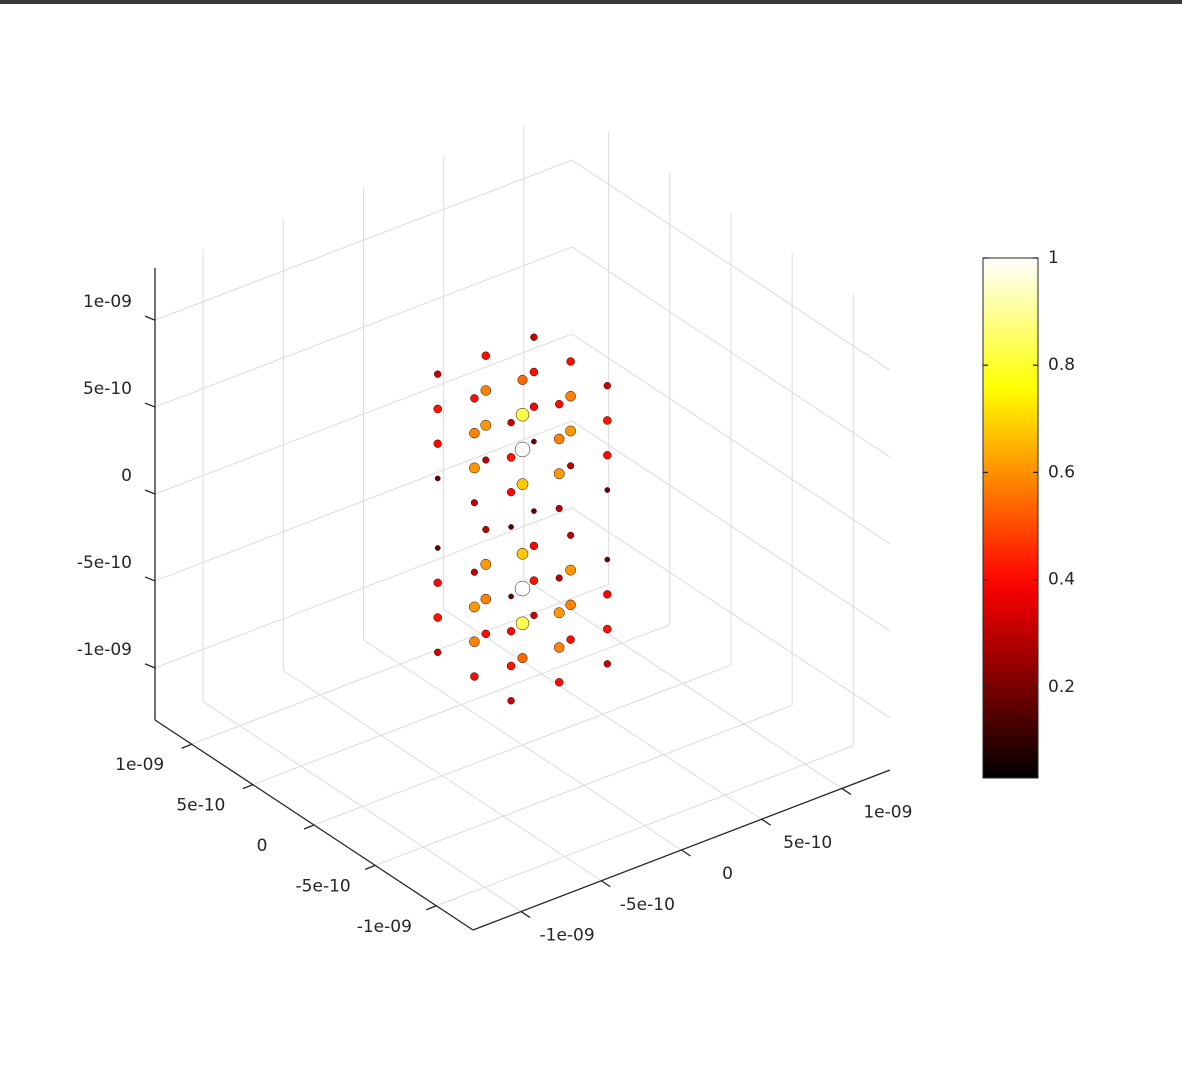 The image size is (1182, 1068). I want to click on x-tick-label: -1e-09, so click(567, 936).